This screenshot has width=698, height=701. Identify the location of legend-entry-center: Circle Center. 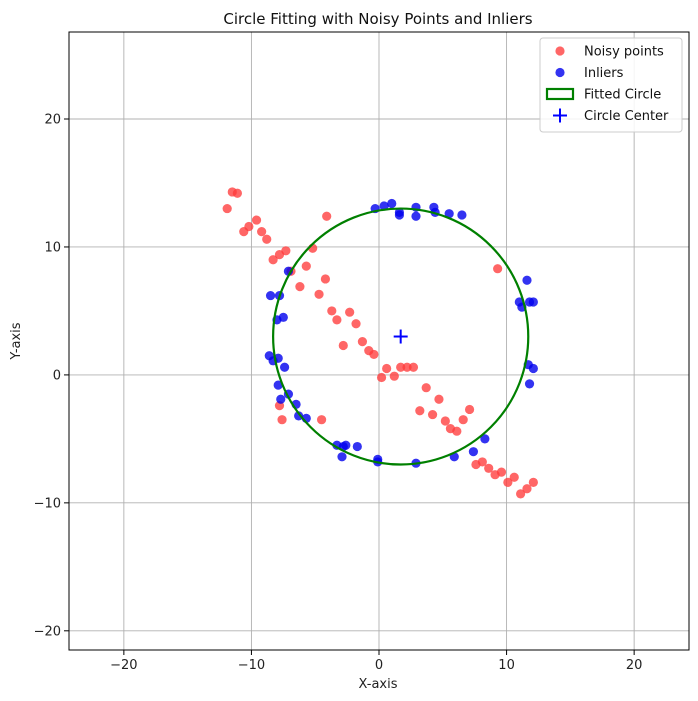
(611, 116).